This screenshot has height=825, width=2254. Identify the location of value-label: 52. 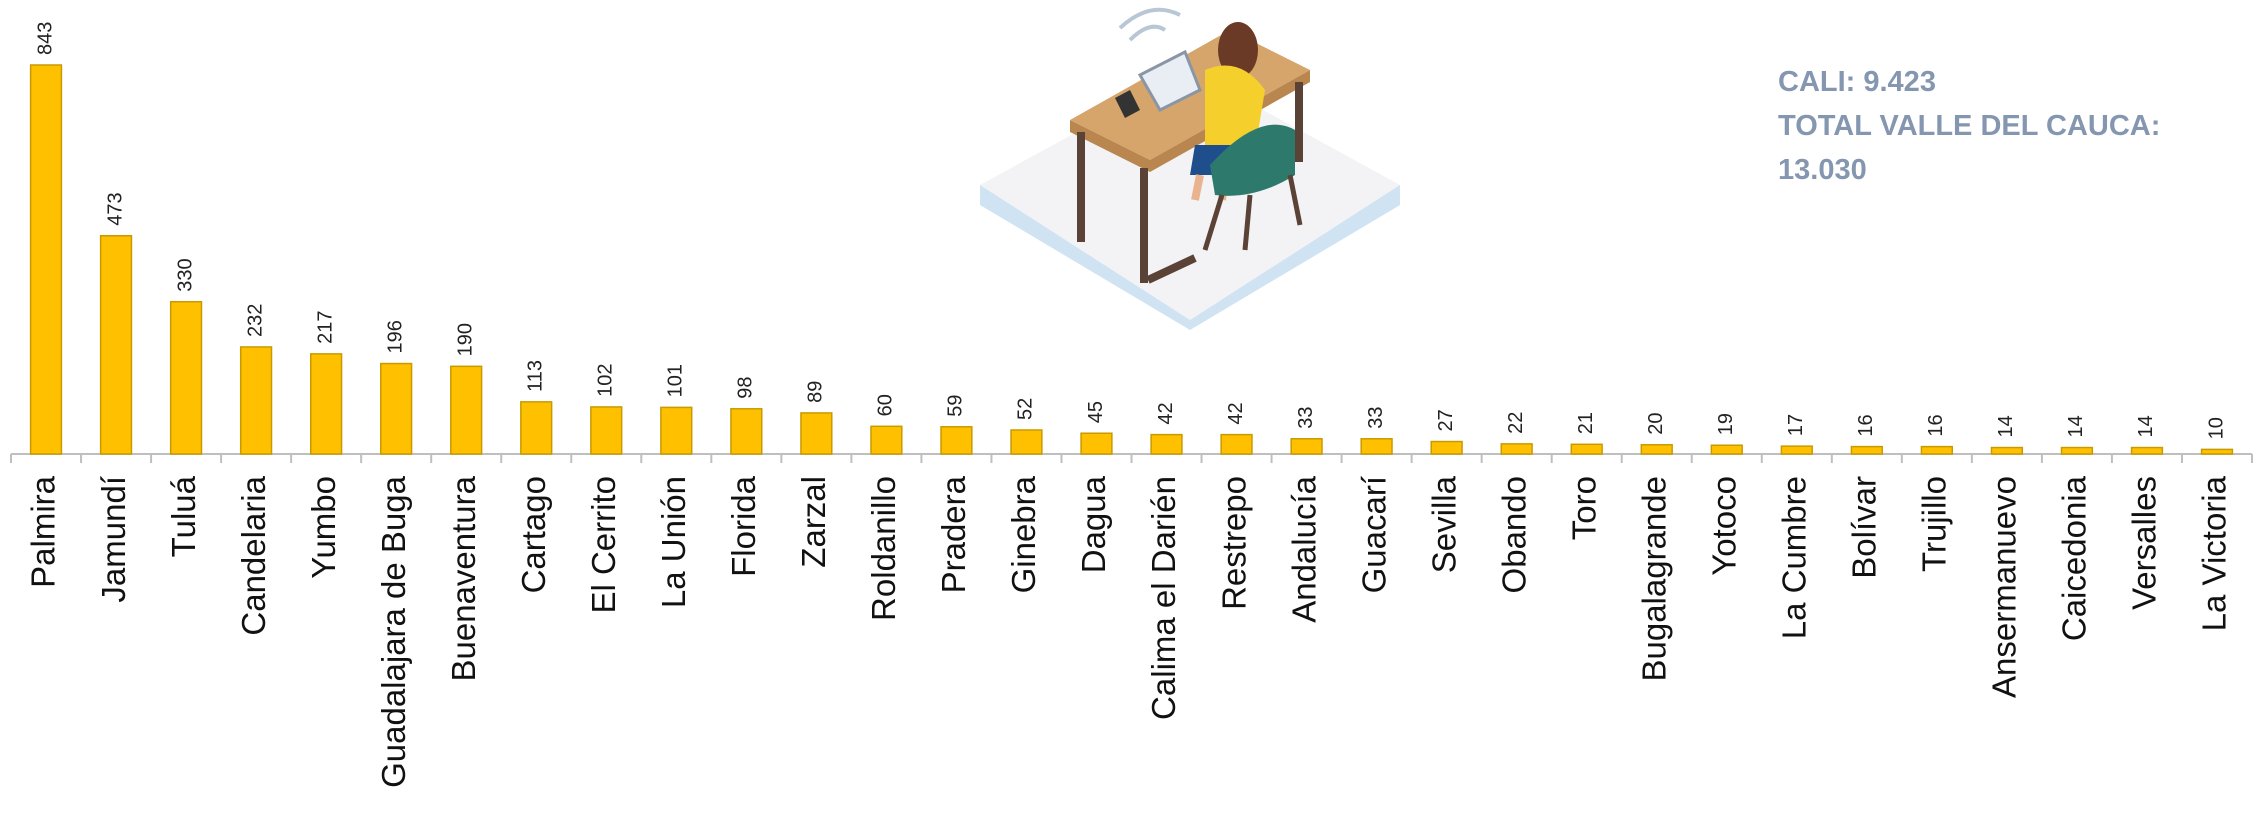
(1026, 409).